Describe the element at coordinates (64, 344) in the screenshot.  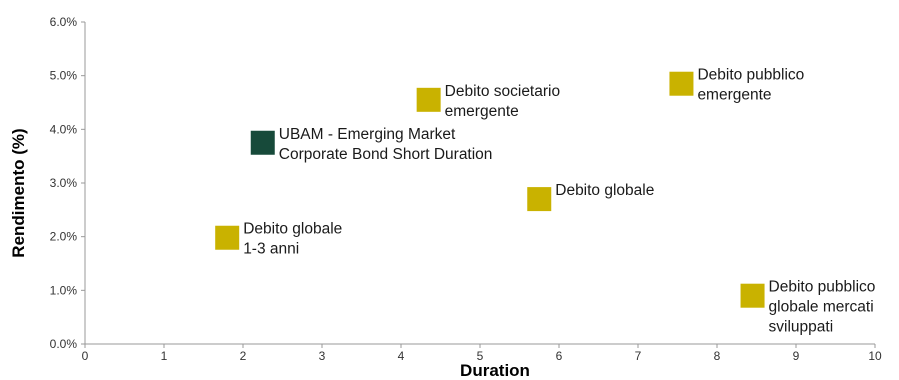
I see `y-tick-label: 0.0%` at that location.